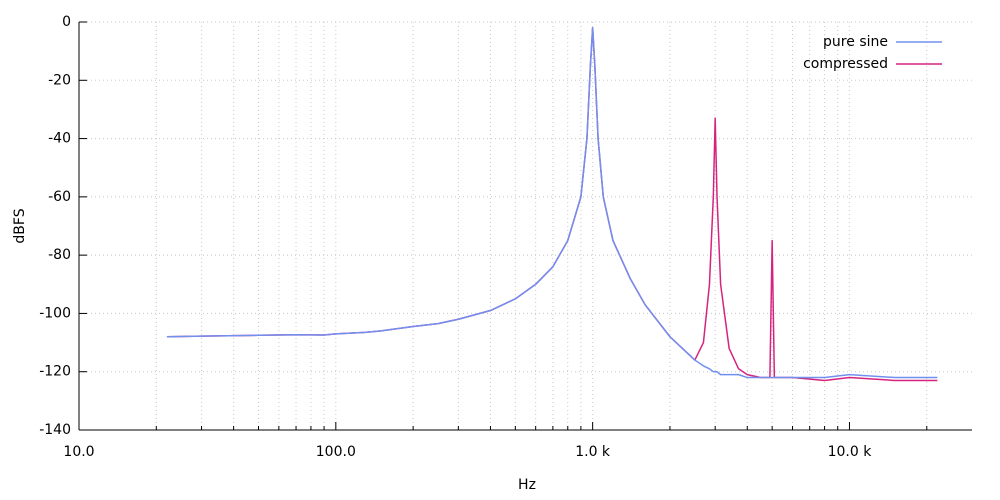 This screenshot has width=1000, height=500. I want to click on x-tick-label: 1.0 k, so click(593, 452).